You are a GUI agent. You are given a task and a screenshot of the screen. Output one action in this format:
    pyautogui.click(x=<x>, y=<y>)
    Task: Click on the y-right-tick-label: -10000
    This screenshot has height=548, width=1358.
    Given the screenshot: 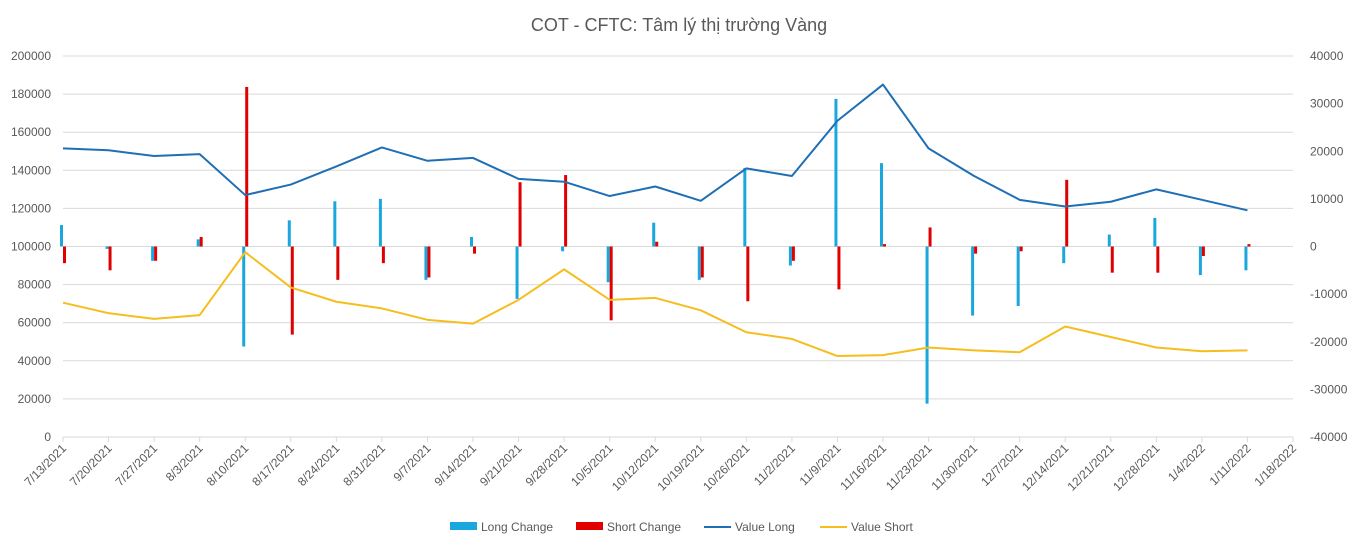 What is the action you would take?
    pyautogui.click(x=1329, y=294)
    